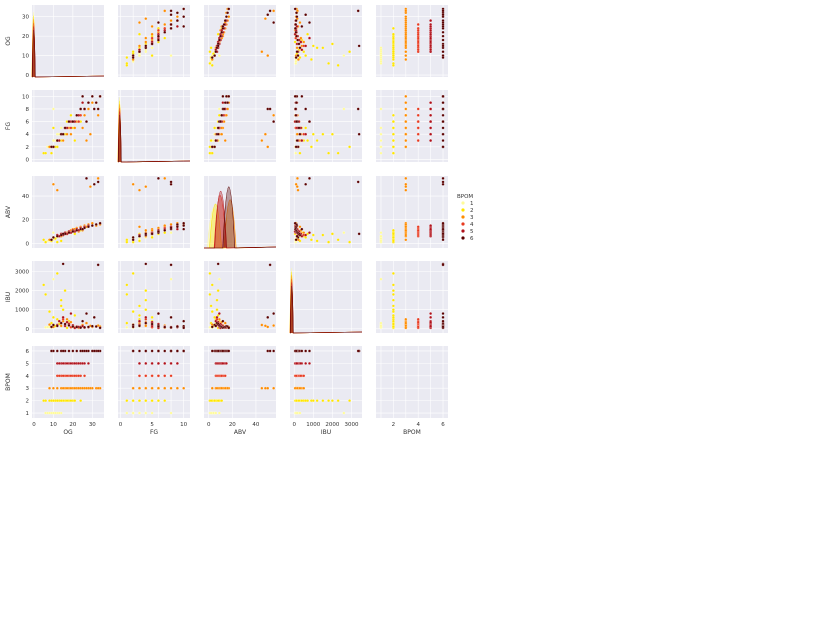  I want to click on y-axis-label-abv: ABV, so click(8, 211).